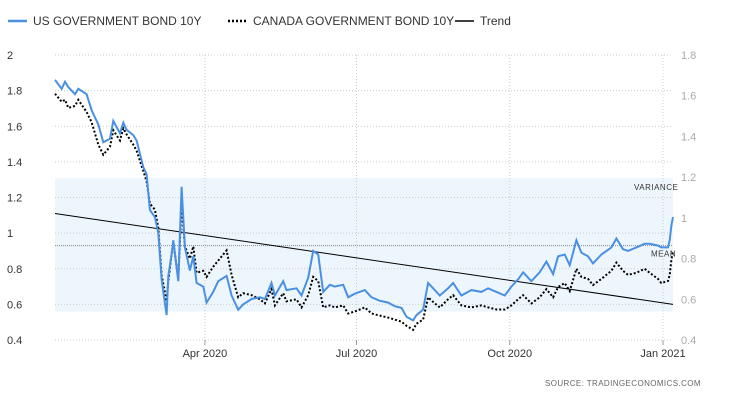  Describe the element at coordinates (434, 350) in the screenshot. I see `x-axis: Apr 2020 Jul 2020 Oct 2020 Jan 2021` at that location.